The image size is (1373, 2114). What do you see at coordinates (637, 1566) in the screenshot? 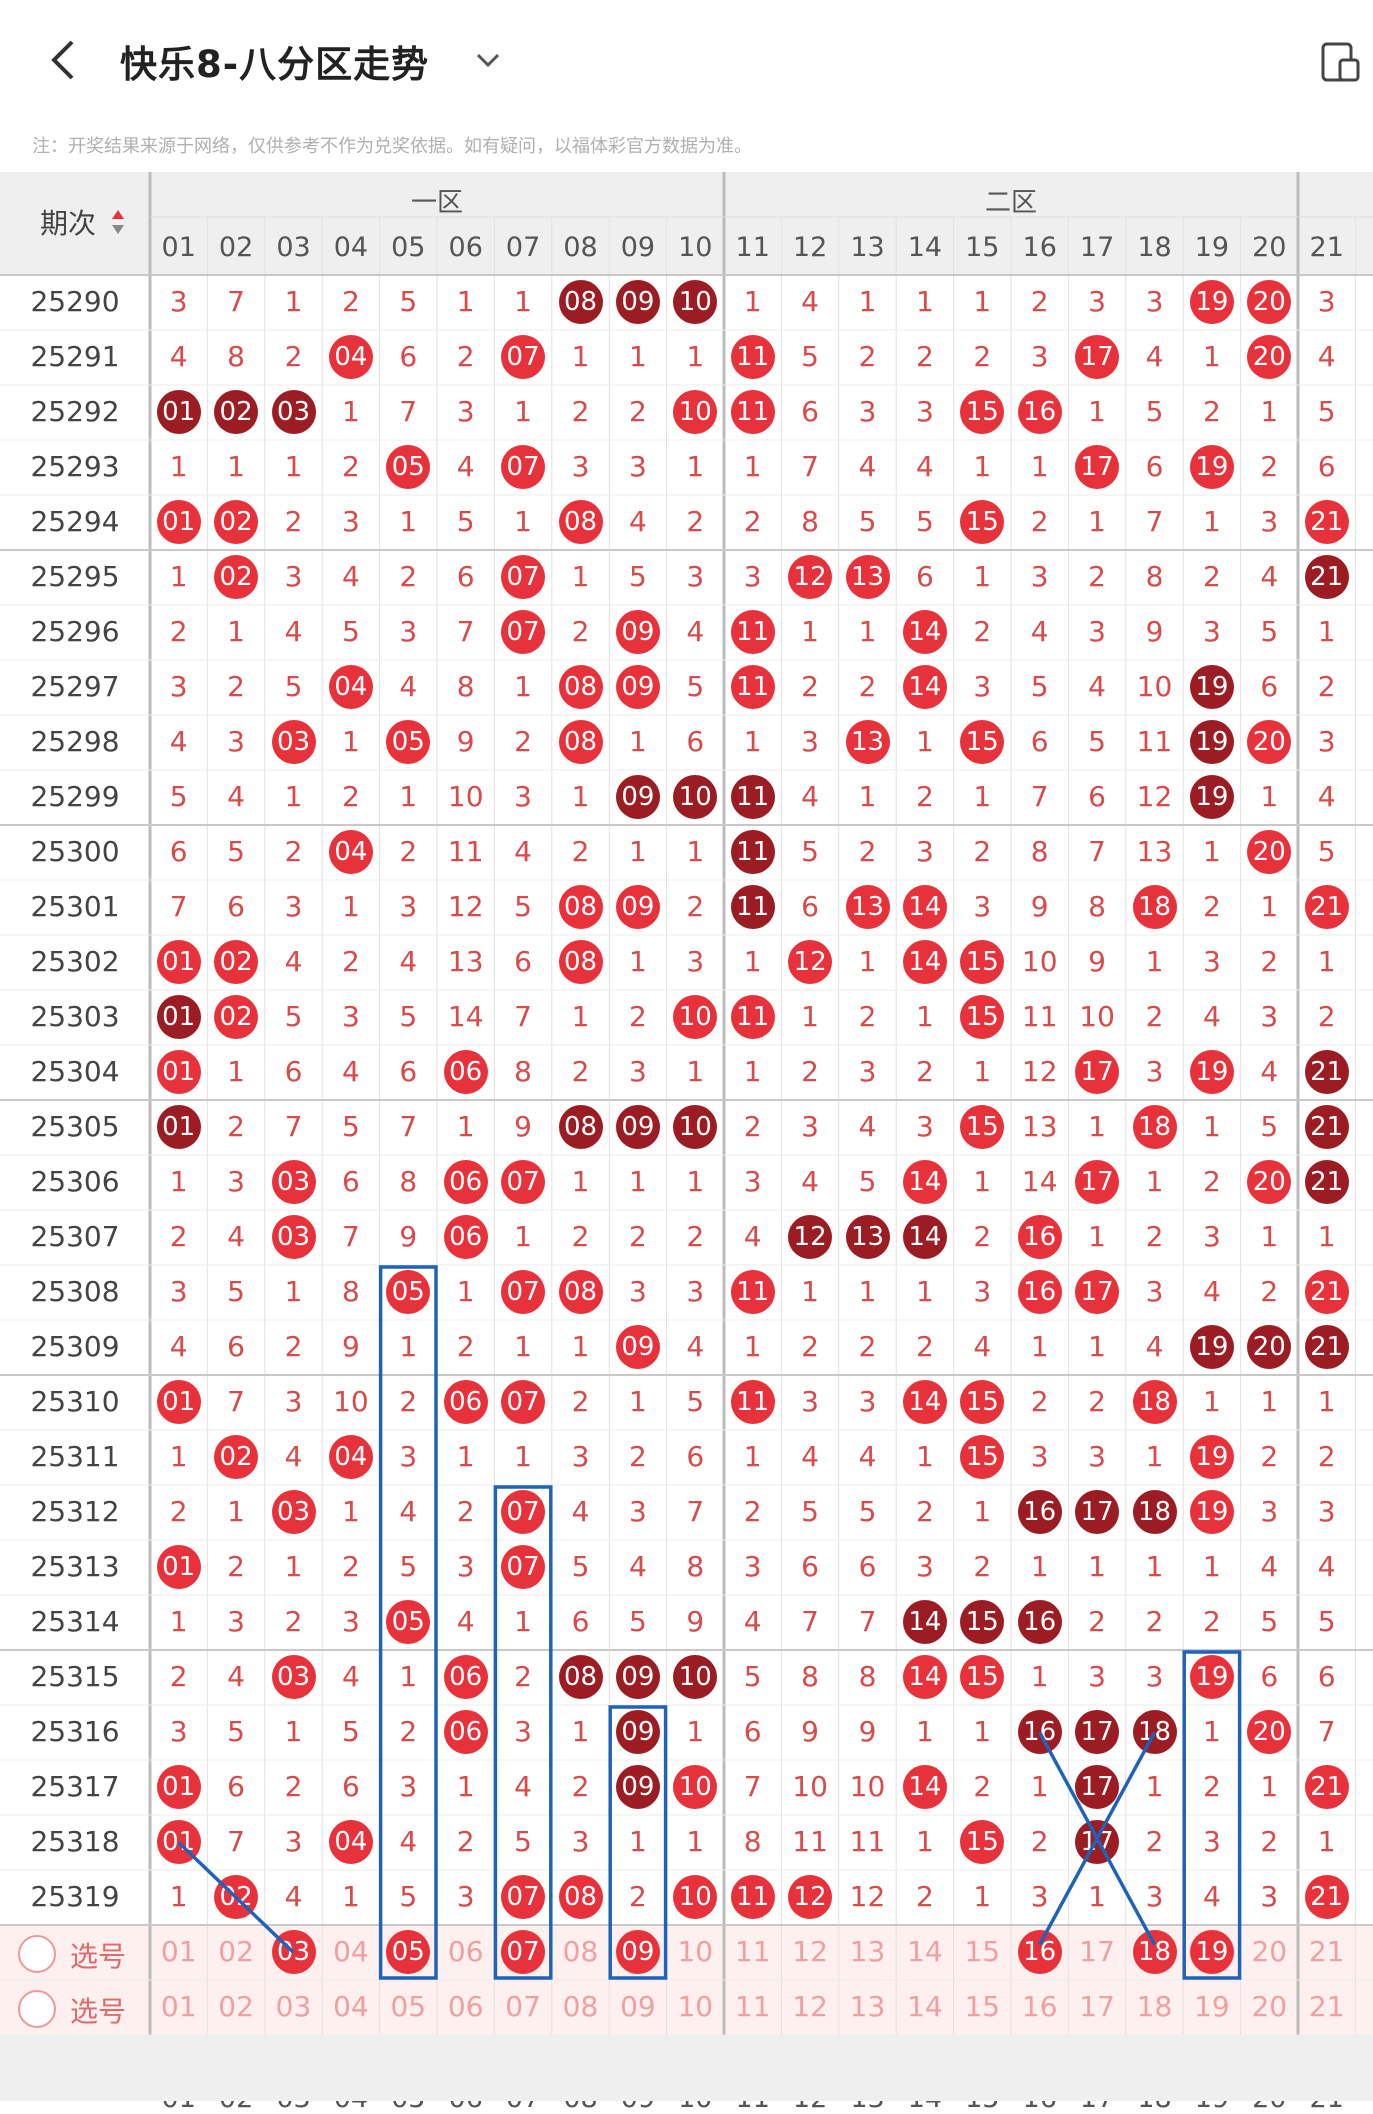
I see `omission-count: 4` at bounding box center [637, 1566].